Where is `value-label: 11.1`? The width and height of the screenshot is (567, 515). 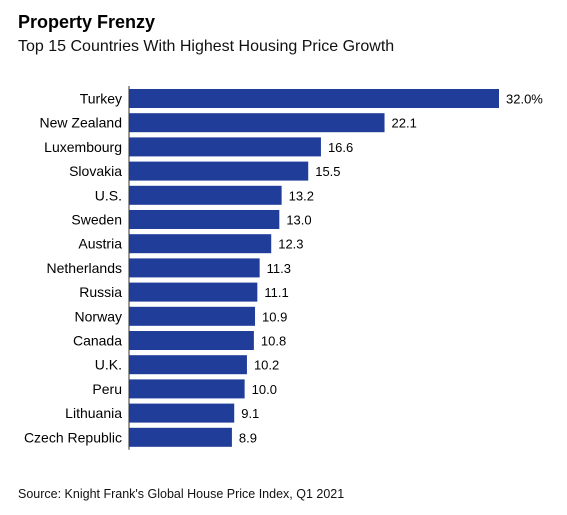
value-label: 11.1 is located at coordinates (276, 292).